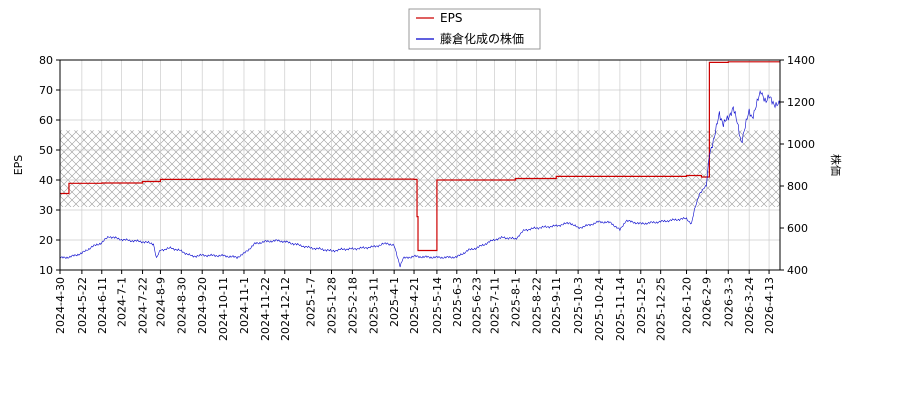  What do you see at coordinates (687, 305) in the screenshot?
I see `x-tick-label: 2026-1-20` at bounding box center [687, 305].